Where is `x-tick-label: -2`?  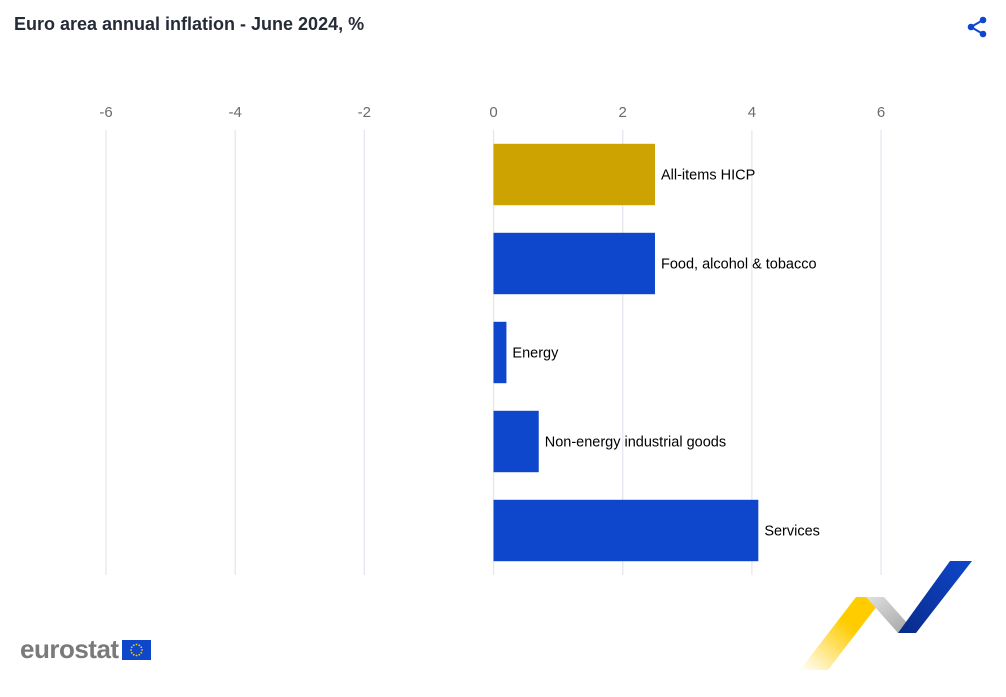
x-tick-label: -2 is located at coordinates (364, 112).